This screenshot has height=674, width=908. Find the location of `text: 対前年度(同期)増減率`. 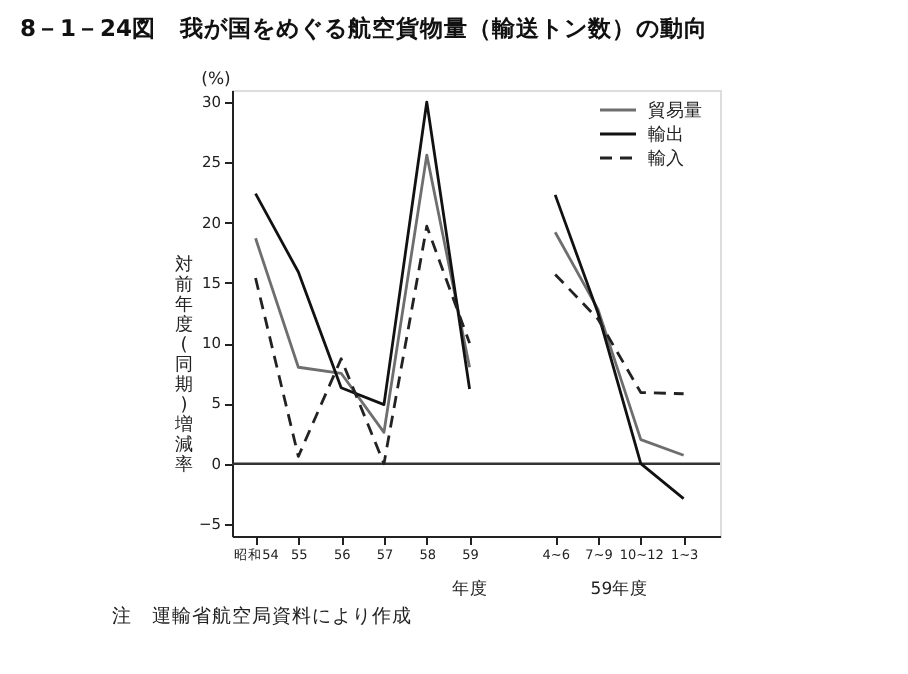

text: 対前年度(同期)増減率 is located at coordinates (184, 366).